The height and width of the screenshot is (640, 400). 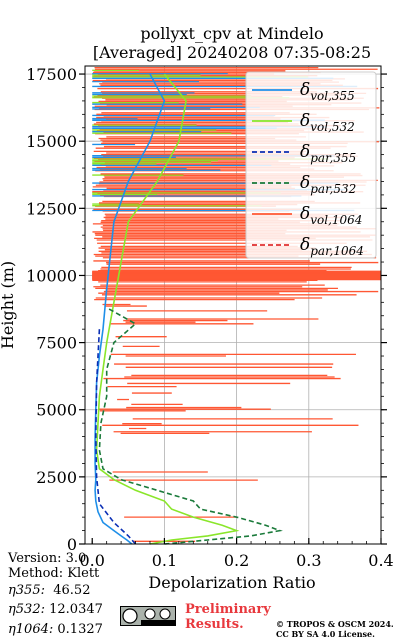 I want to click on legend-box, so click(x=311, y=165).